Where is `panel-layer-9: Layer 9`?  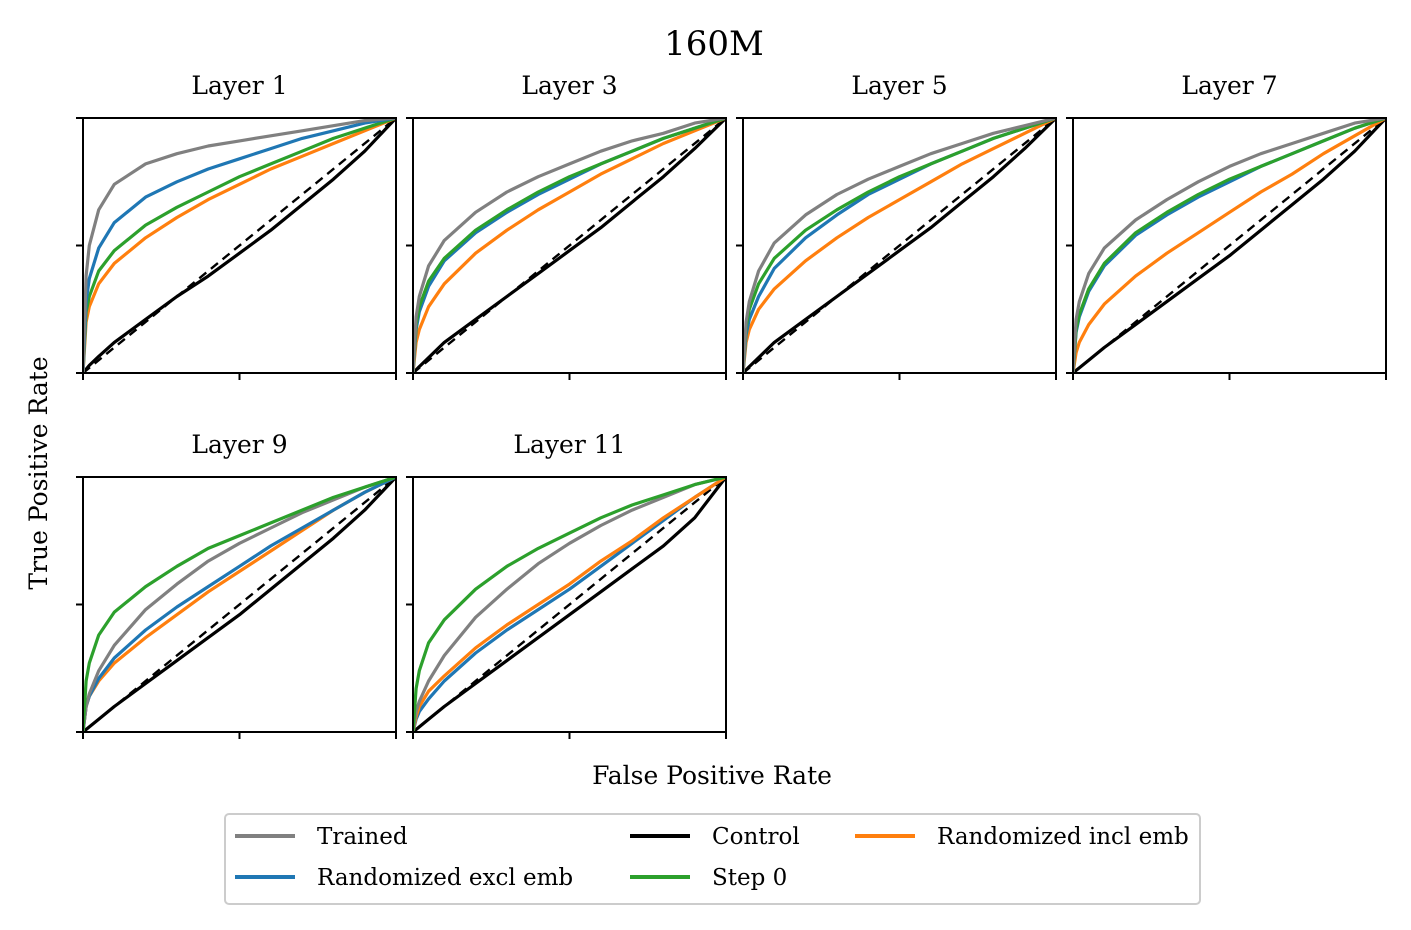
panel-layer-9: Layer 9 is located at coordinates (236, 584).